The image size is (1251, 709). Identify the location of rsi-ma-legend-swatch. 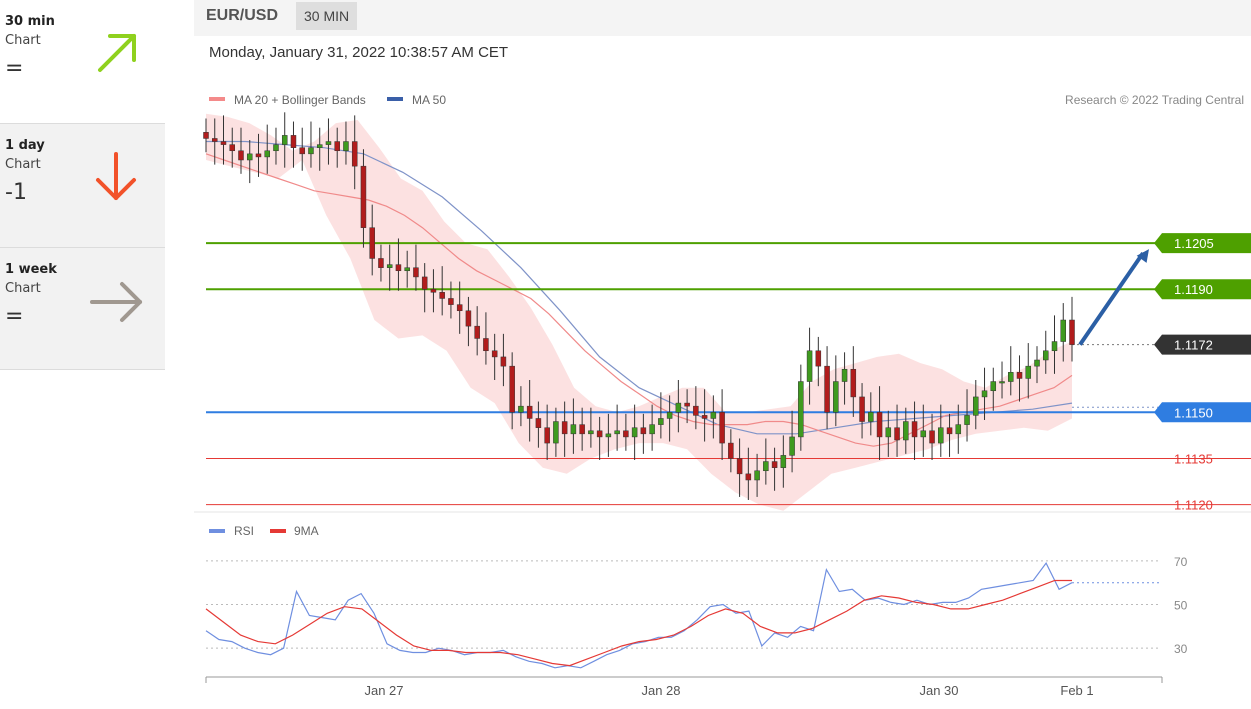
(278, 531).